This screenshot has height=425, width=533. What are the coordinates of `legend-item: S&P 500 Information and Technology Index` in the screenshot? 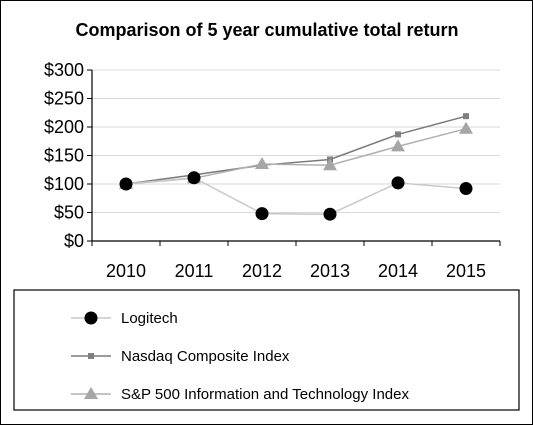 It's located at (240, 394).